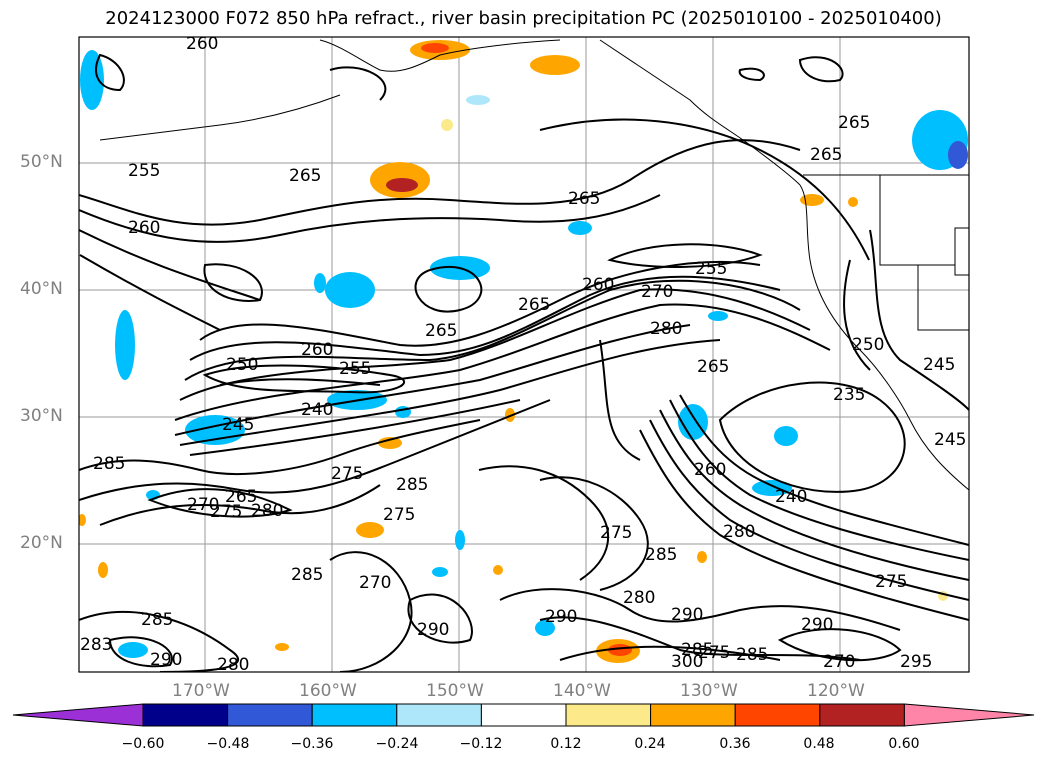 This screenshot has width=1047, height=765. What do you see at coordinates (969, 715) in the screenshot?
I see `colorbar-extend-high` at bounding box center [969, 715].